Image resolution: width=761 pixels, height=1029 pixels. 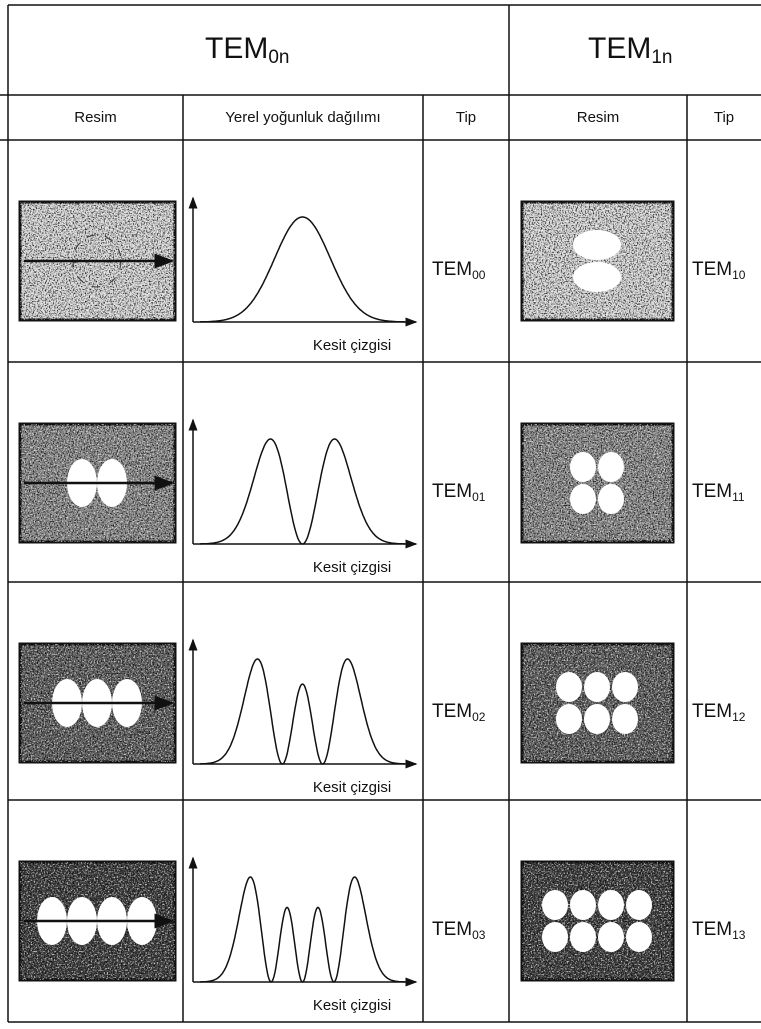 I want to click on mode-type-sub: 02, so click(x=479, y=717).